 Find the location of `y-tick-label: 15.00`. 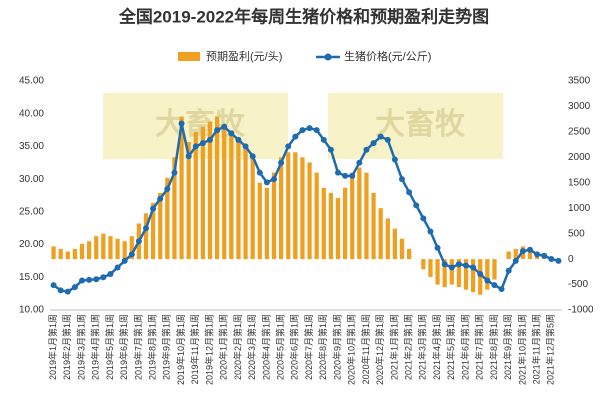

y-tick-label: 15.00 is located at coordinates (31, 277).